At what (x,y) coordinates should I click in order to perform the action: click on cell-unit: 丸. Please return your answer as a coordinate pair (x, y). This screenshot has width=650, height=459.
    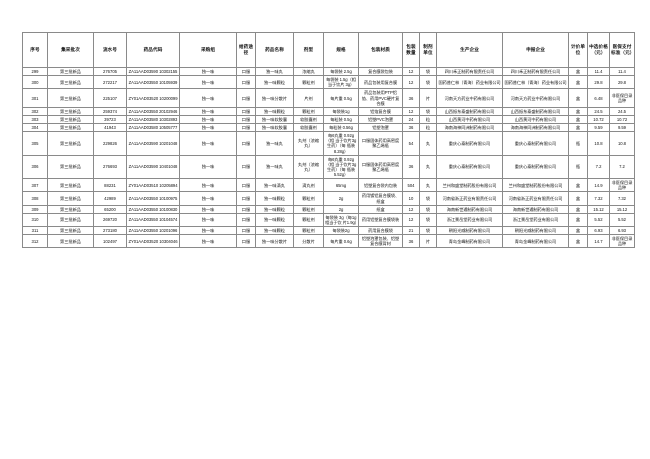
    Looking at the image, I should click on (428, 167).